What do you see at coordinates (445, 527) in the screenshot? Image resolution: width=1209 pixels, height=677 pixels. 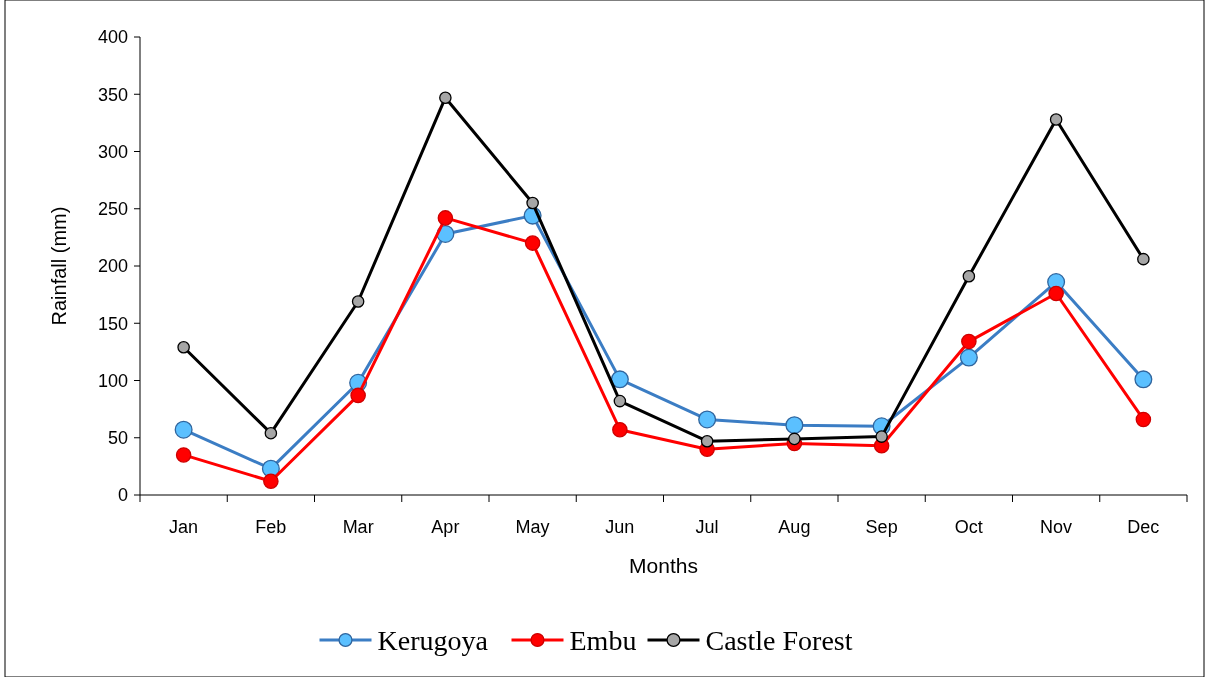 I see `x-tick-label: Apr` at bounding box center [445, 527].